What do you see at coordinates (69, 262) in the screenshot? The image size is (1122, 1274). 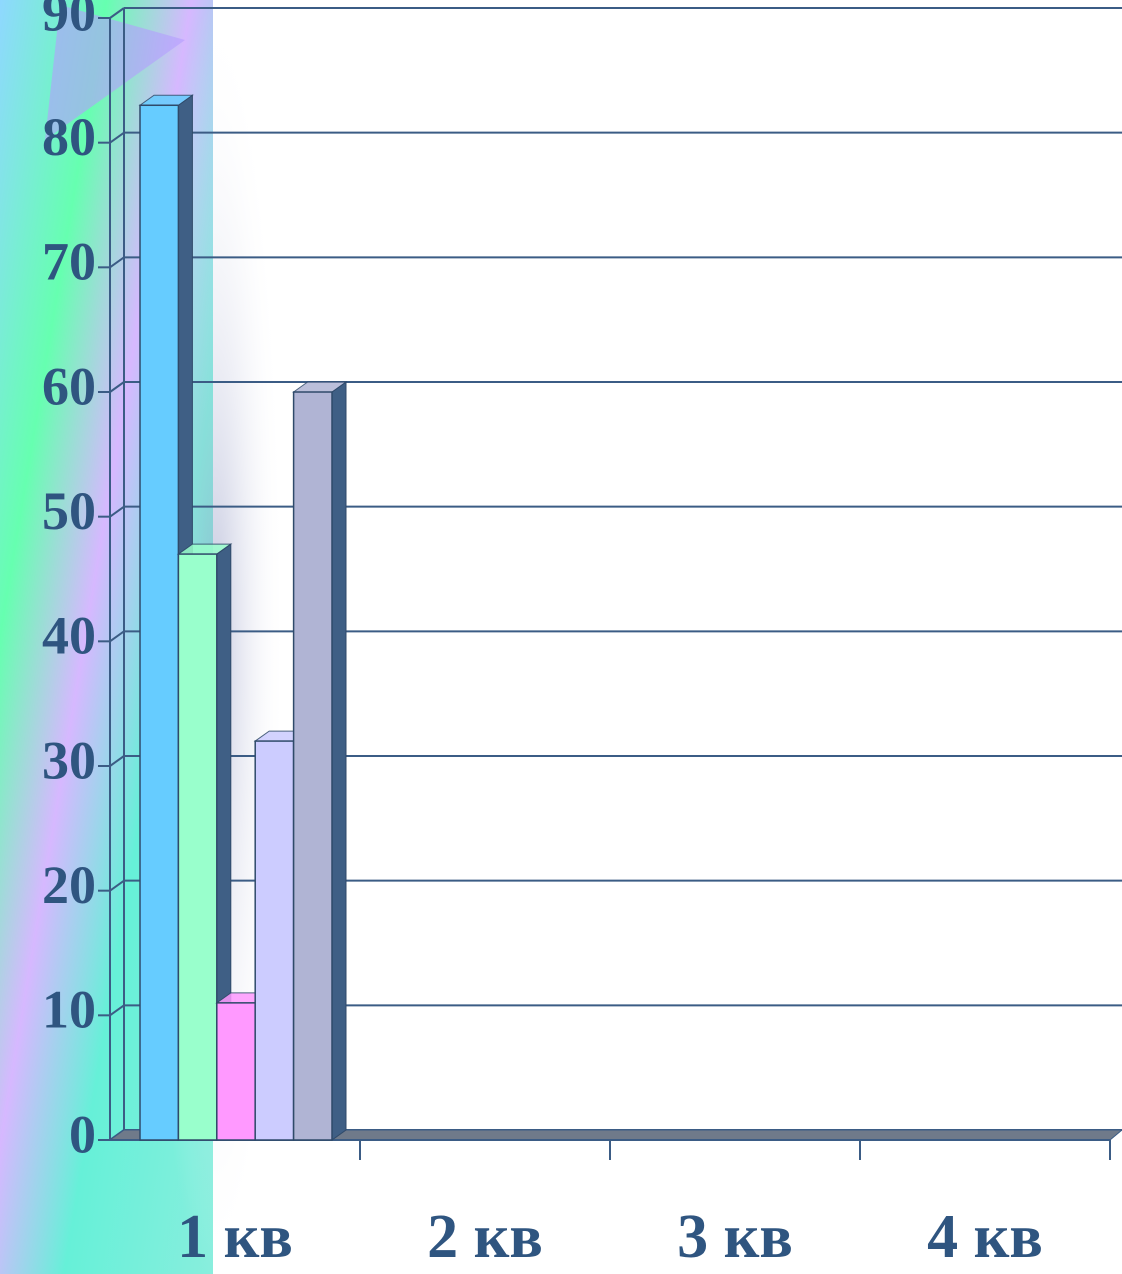 I see `y-tick-label: 70` at bounding box center [69, 262].